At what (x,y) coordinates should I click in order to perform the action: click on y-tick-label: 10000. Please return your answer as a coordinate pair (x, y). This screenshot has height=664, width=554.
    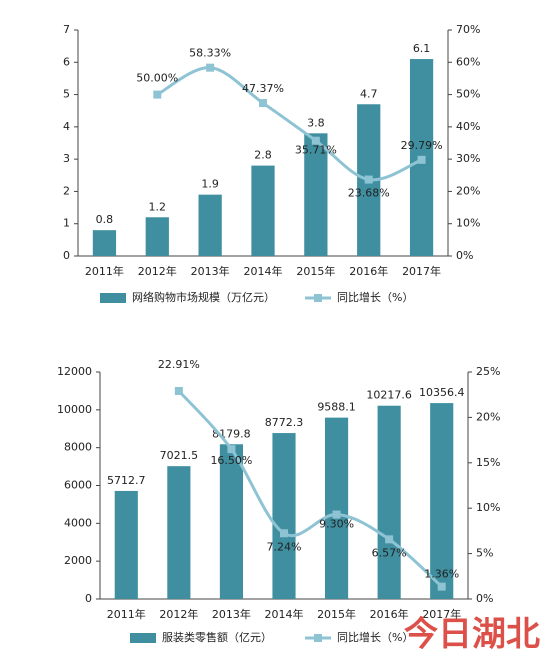
    Looking at the image, I should click on (74, 409).